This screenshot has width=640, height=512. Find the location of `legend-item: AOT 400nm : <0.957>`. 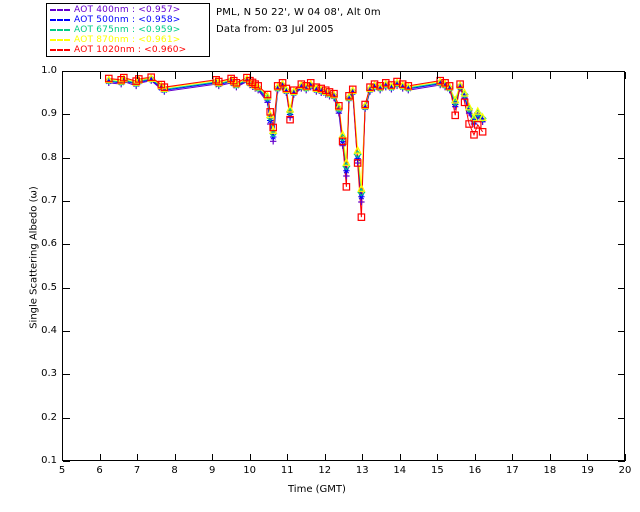

legend-item: AOT 400nm : <0.957> is located at coordinates (129, 10).